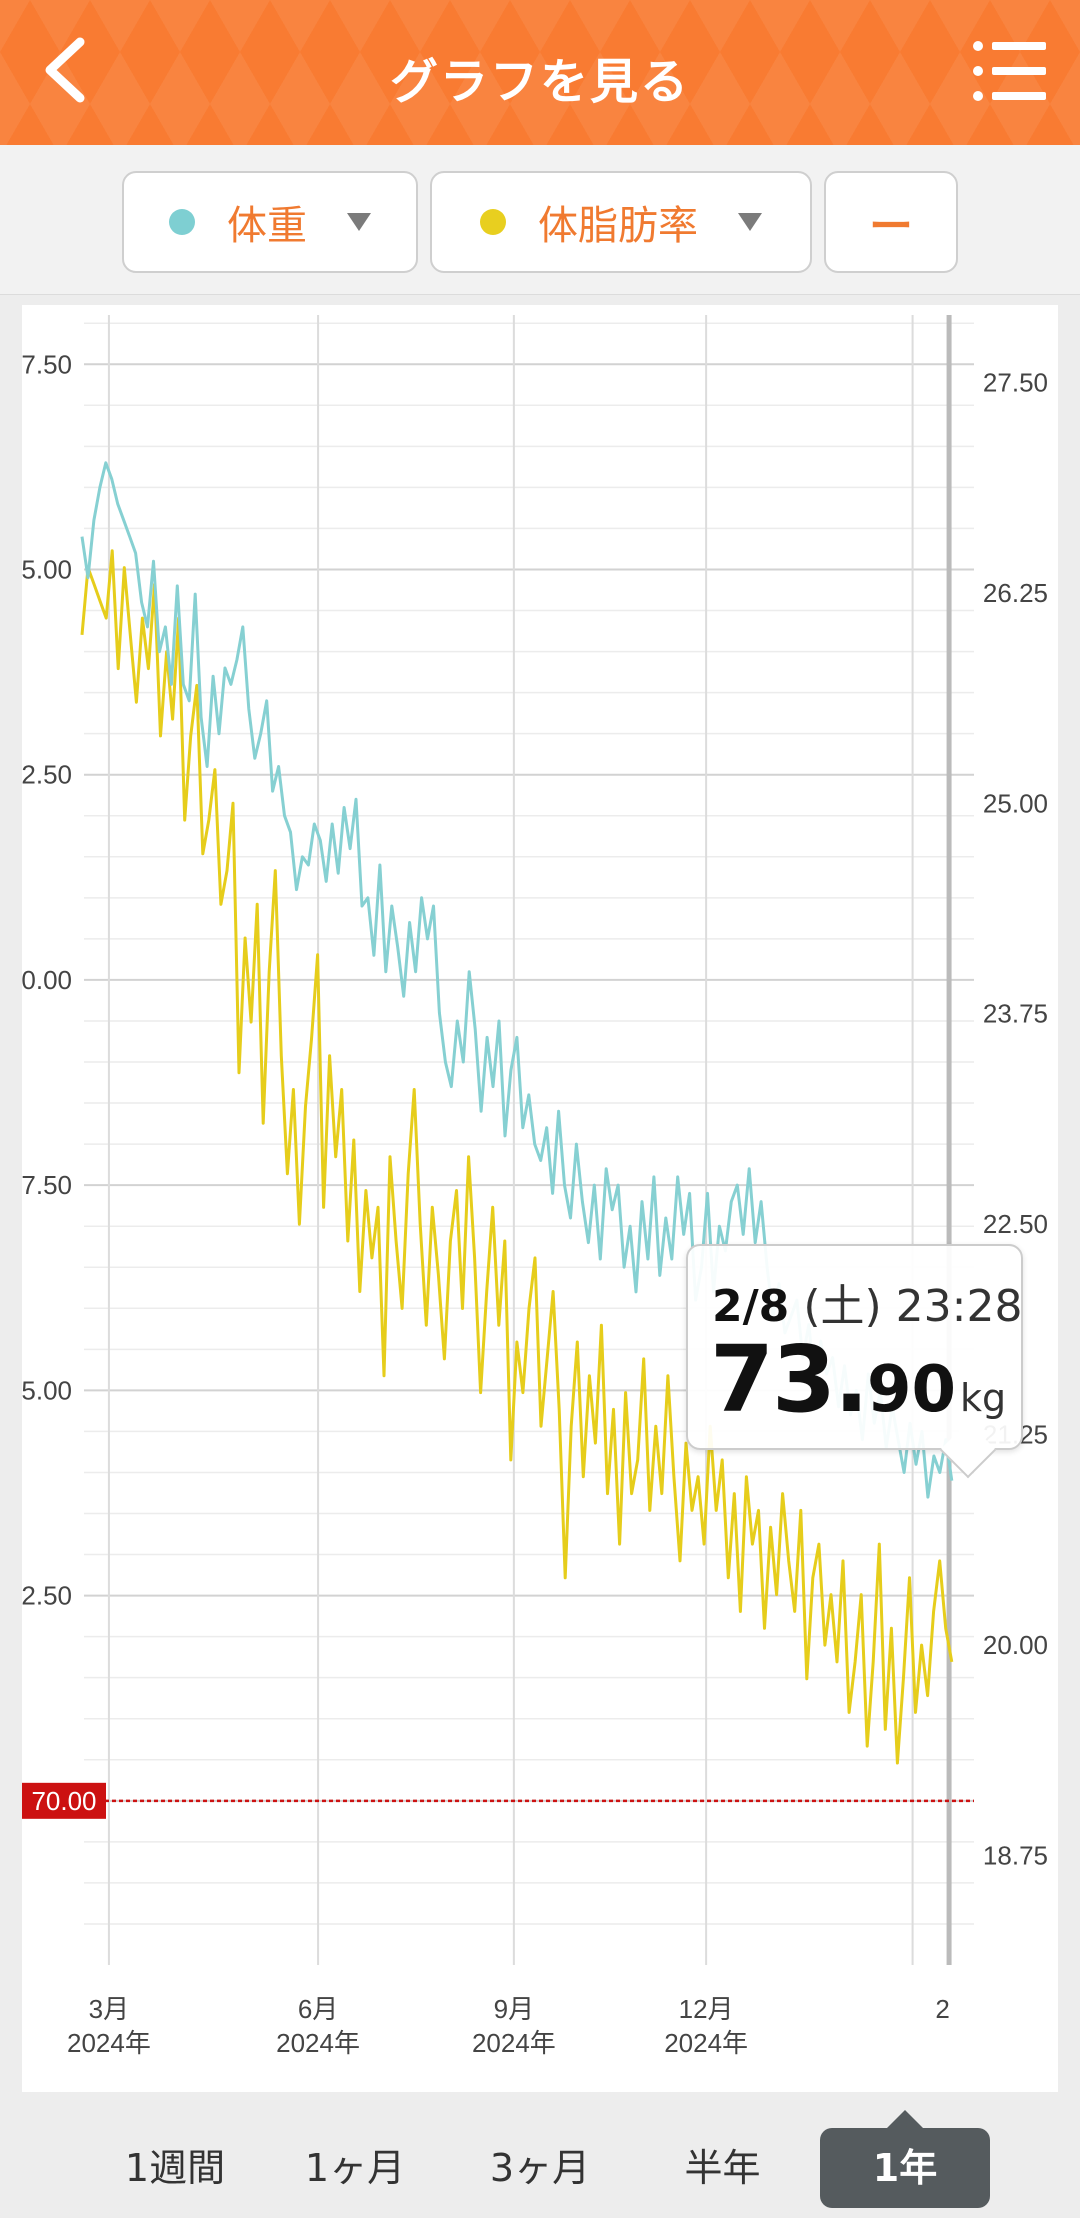 This screenshot has height=2218, width=1080. Describe the element at coordinates (618, 226) in the screenshot. I see `secondary-series-label: 体脂肪率` at that location.